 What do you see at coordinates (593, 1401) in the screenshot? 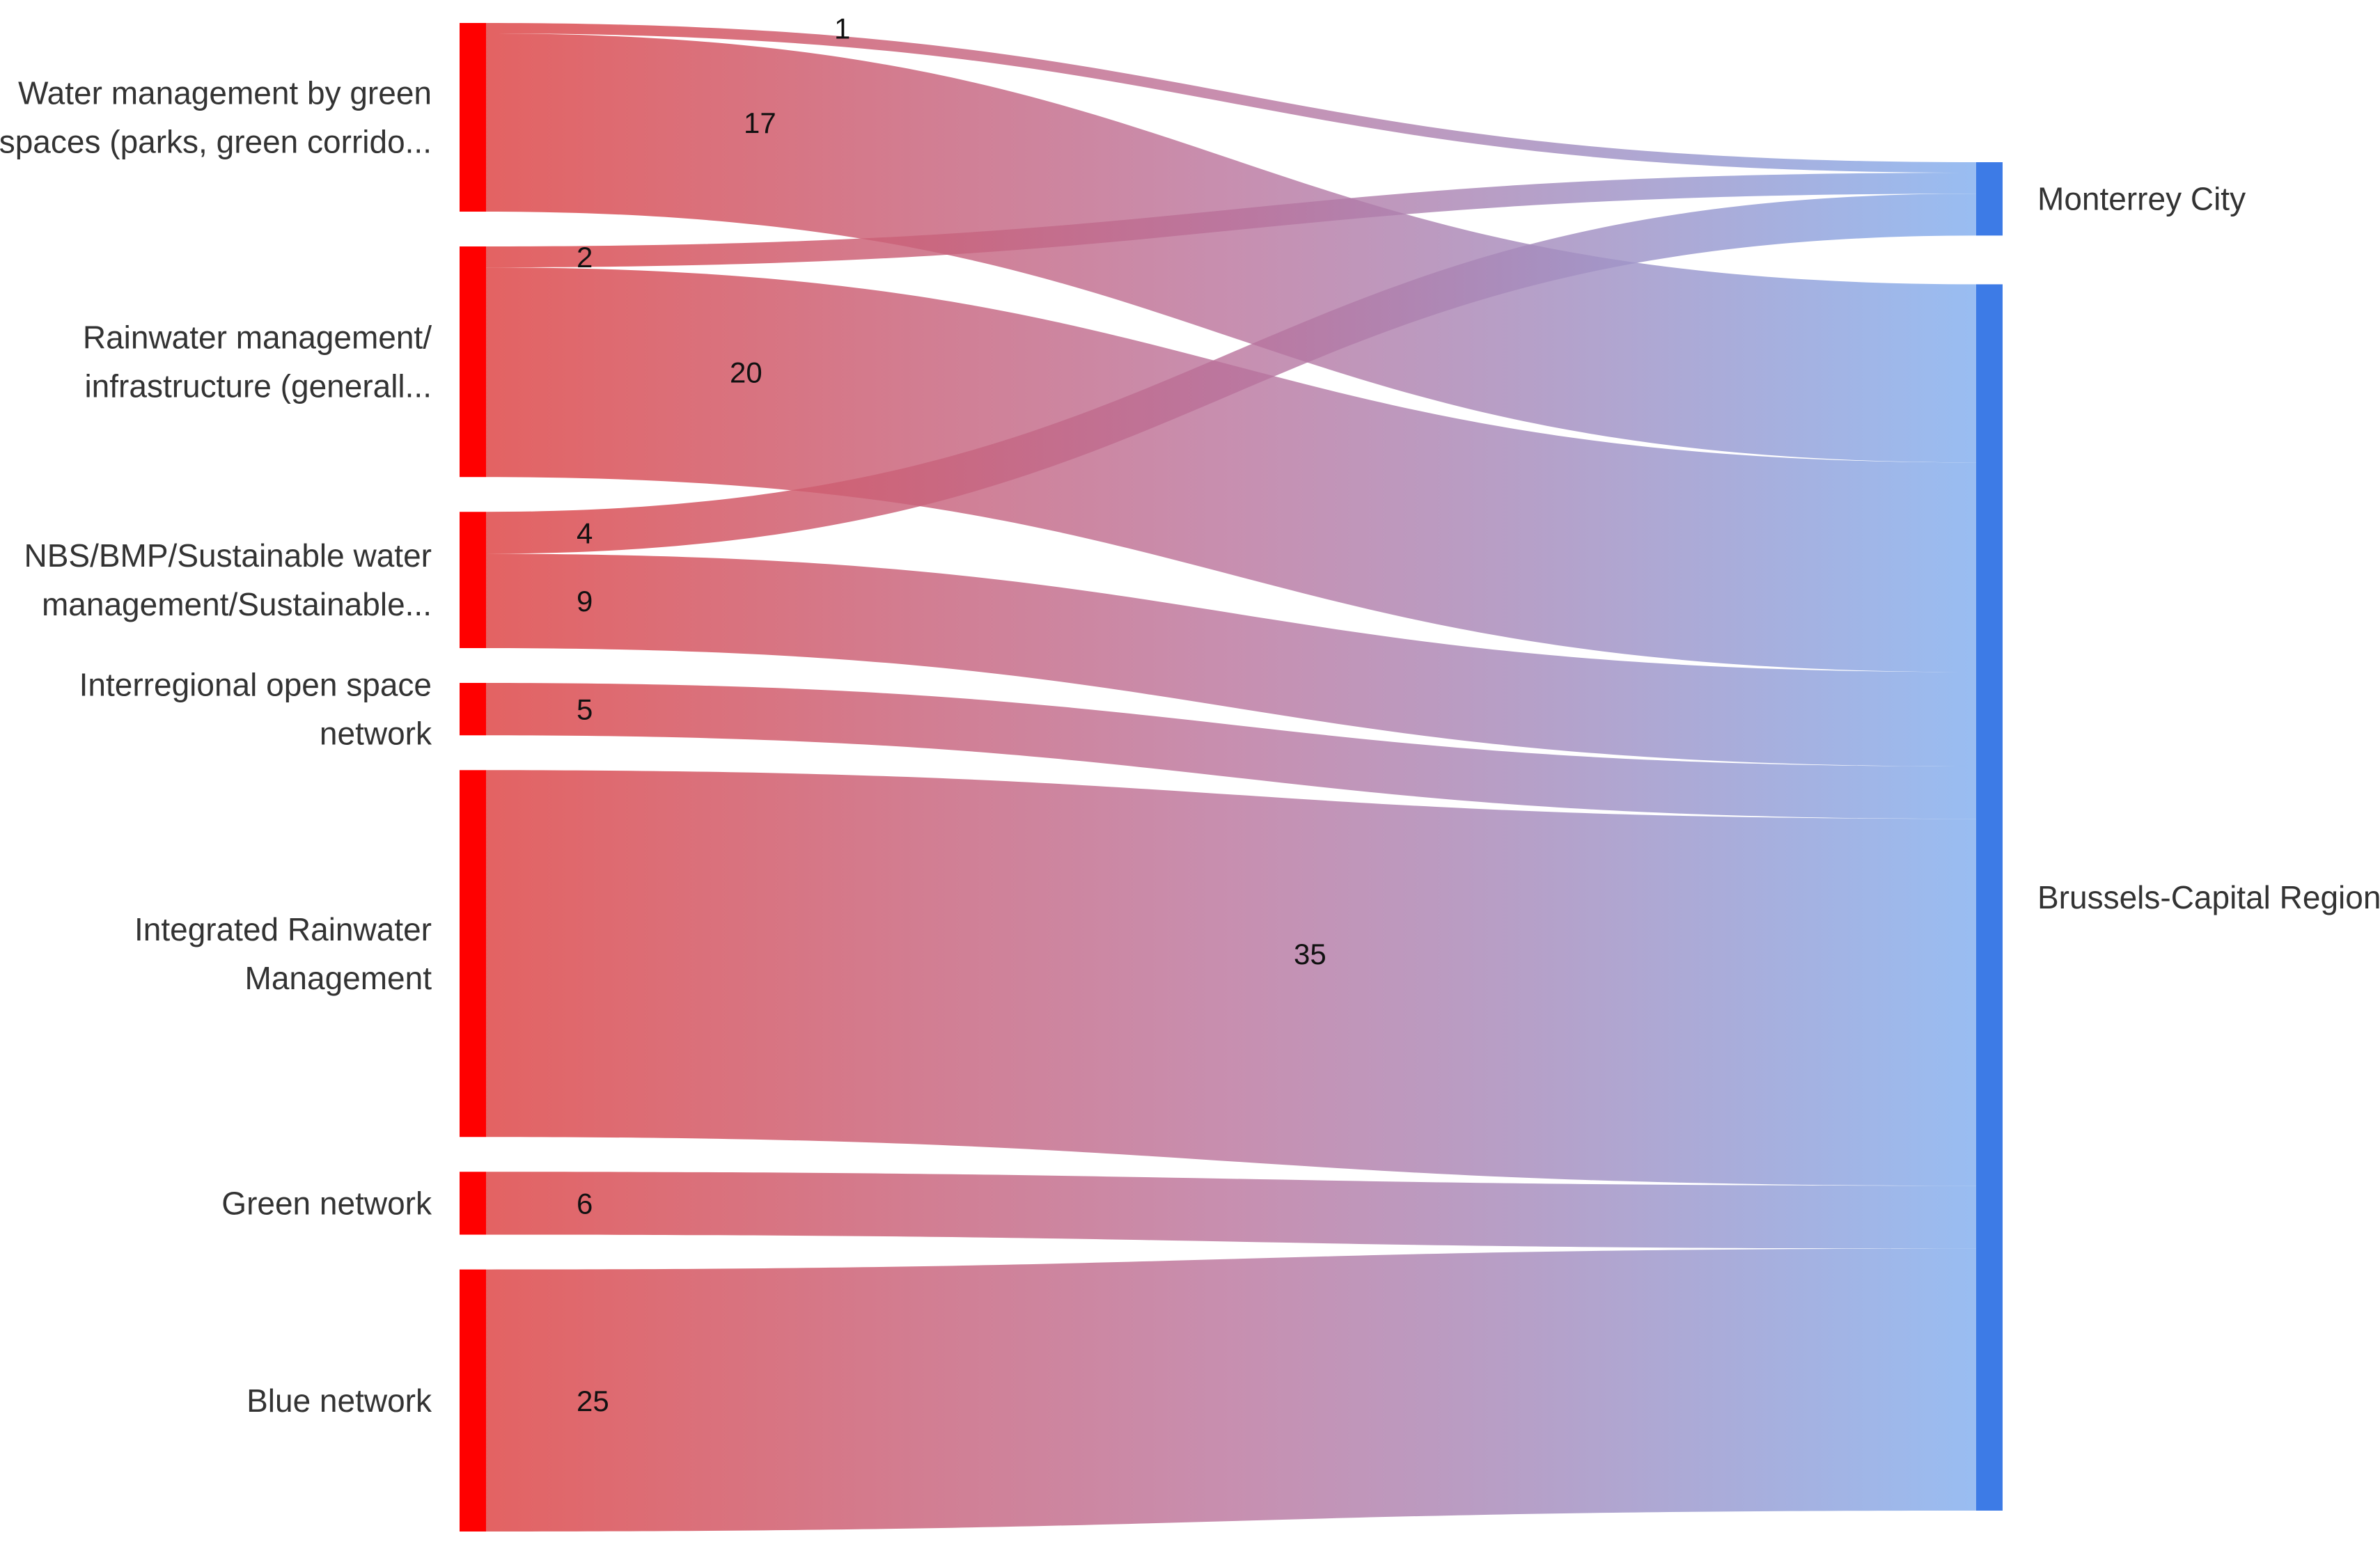
I see `link-value-label: 25` at bounding box center [593, 1401].